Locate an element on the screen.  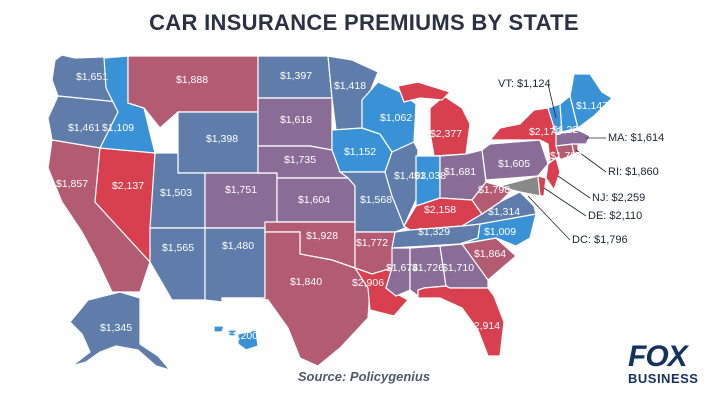
value-label-id: $1,109 is located at coordinates (118, 128).